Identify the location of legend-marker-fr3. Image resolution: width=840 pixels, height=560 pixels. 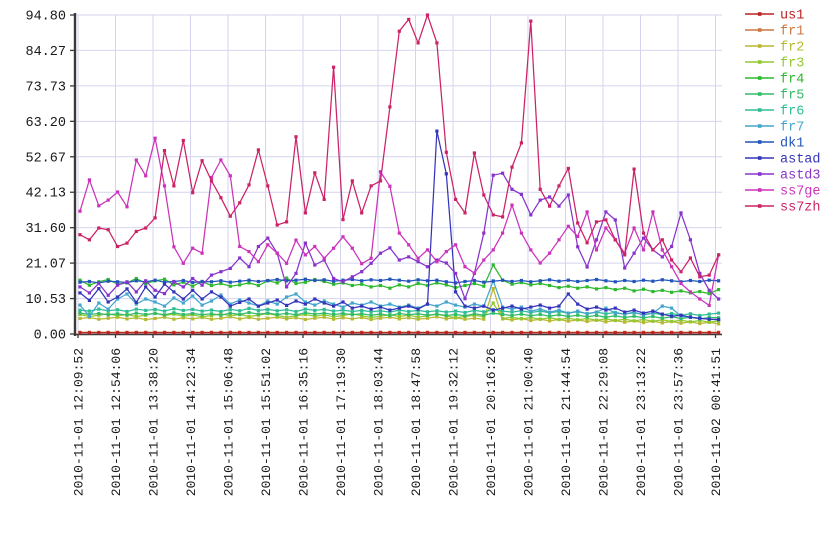
(759, 62).